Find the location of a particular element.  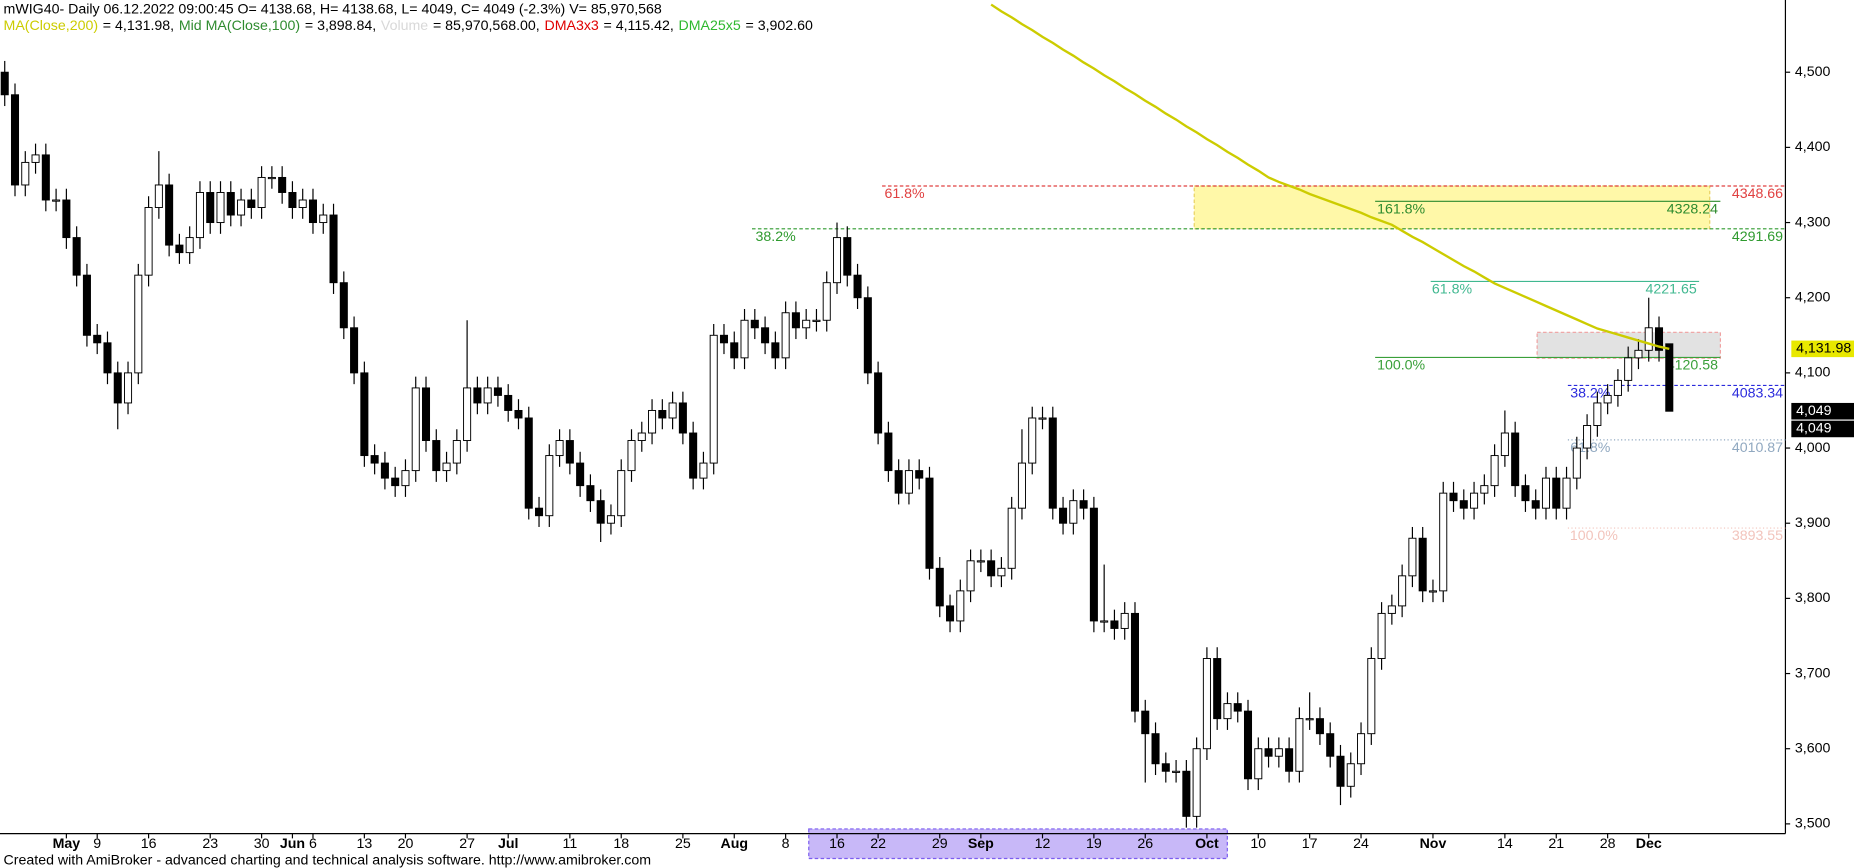

fib-price: 4010.87 is located at coordinates (1757, 448).